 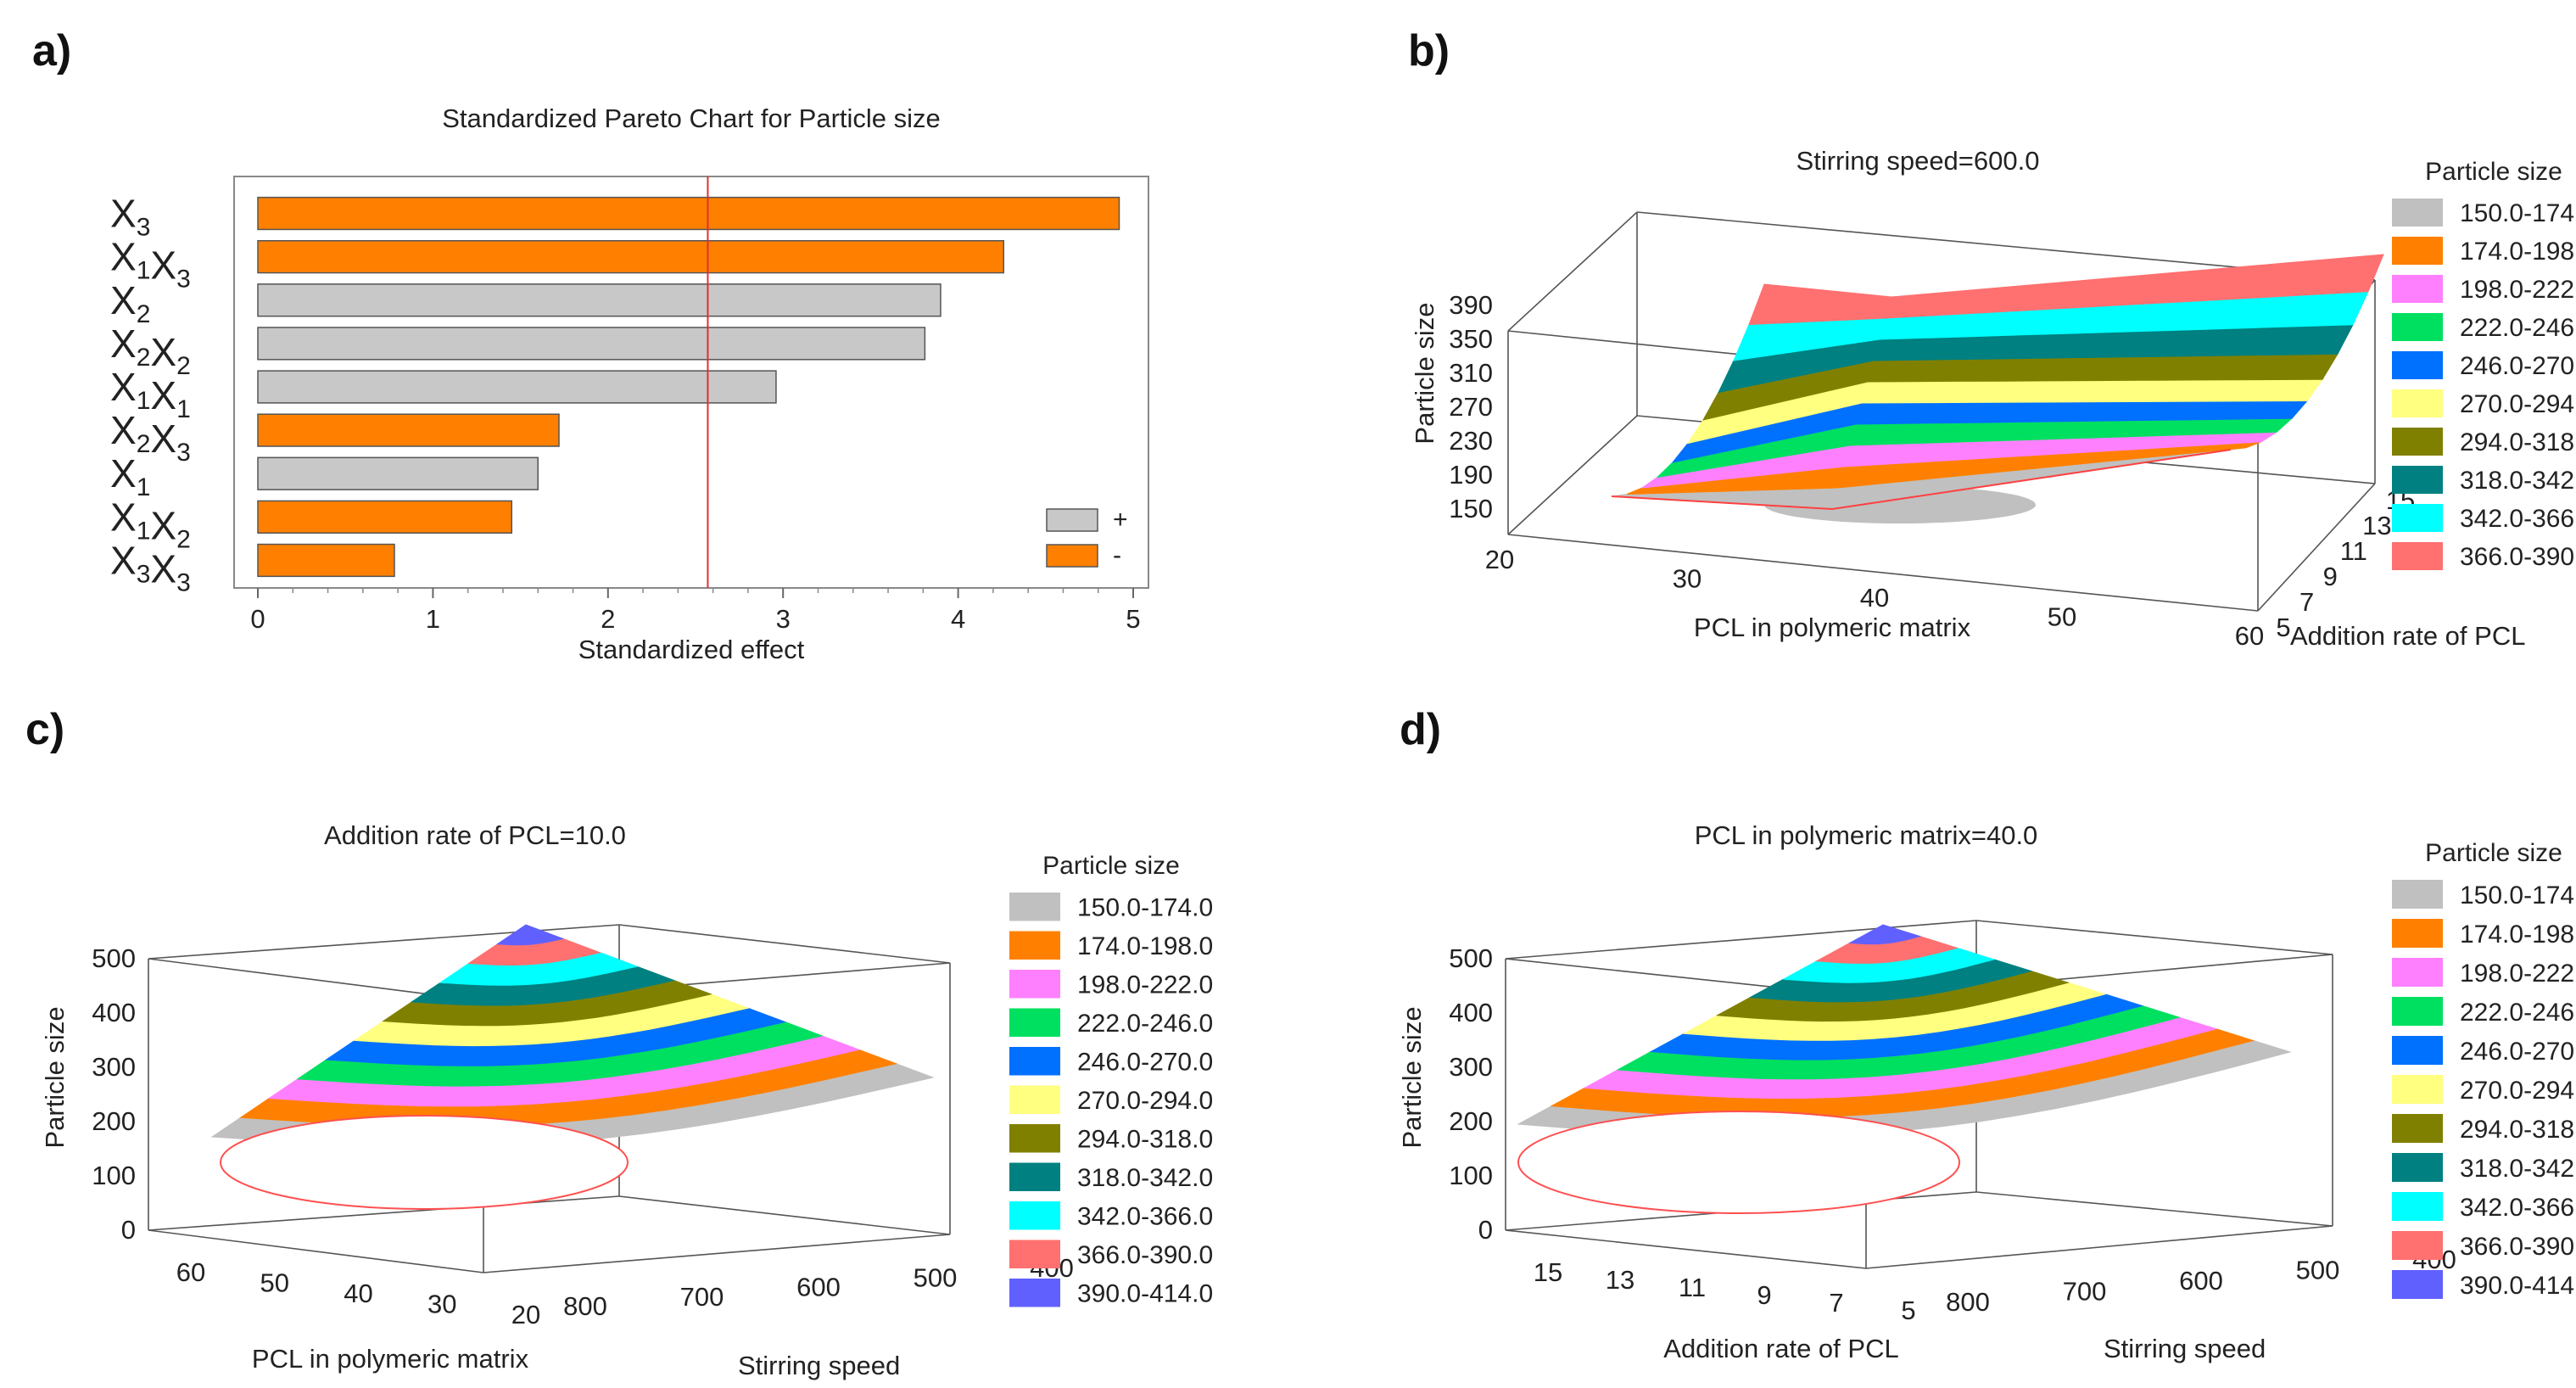 What do you see at coordinates (958, 619) in the screenshot?
I see `x-tick-label: 4` at bounding box center [958, 619].